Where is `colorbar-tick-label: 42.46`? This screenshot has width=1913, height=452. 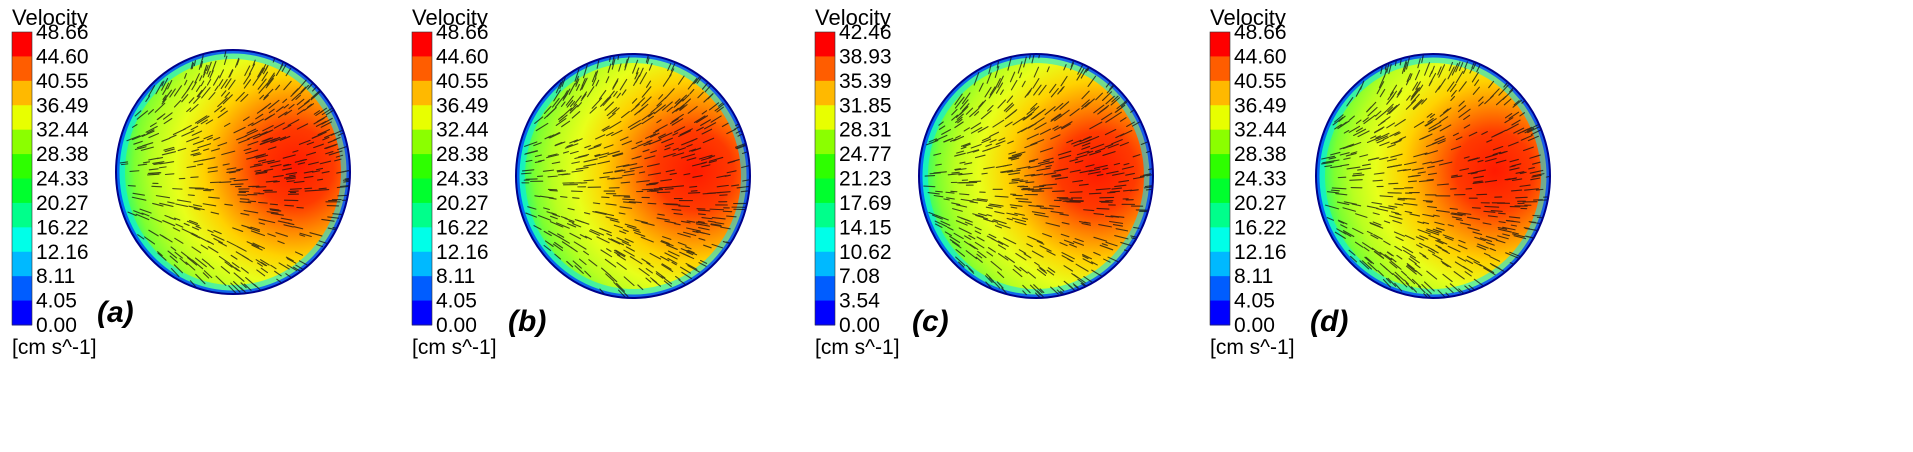 colorbar-tick-label: 42.46 is located at coordinates (865, 32).